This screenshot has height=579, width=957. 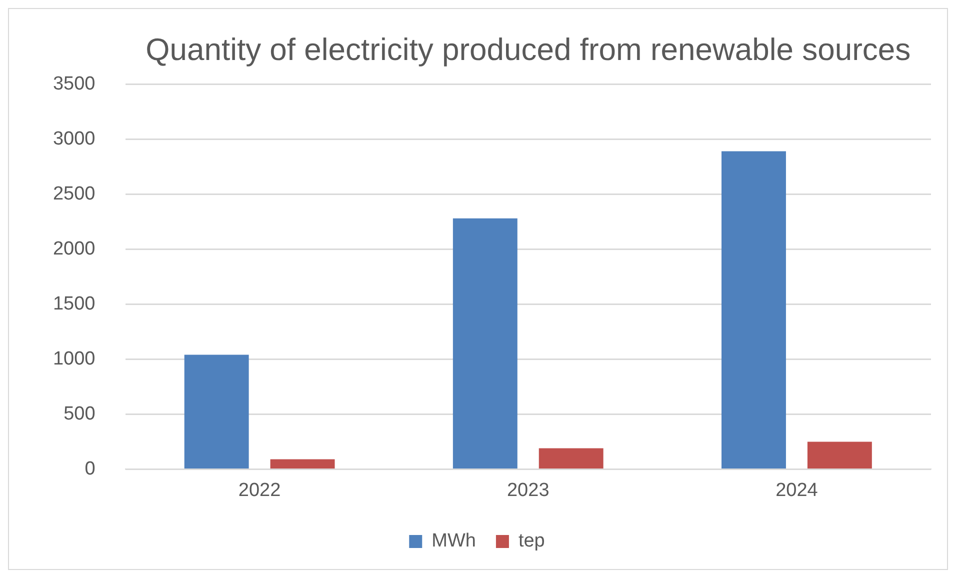 What do you see at coordinates (531, 541) in the screenshot?
I see `legend-label: tep` at bounding box center [531, 541].